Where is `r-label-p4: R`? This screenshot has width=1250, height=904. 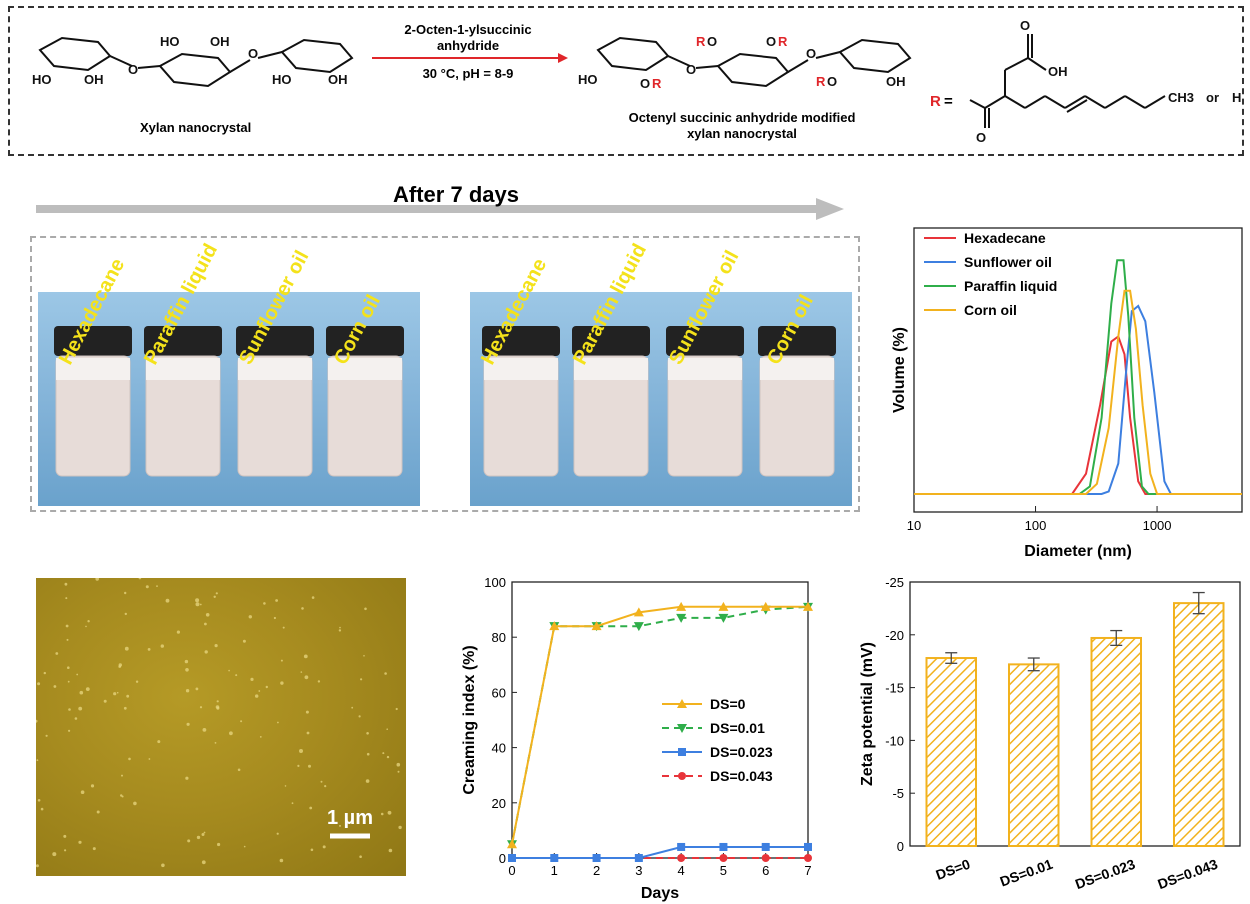
r-label-p4: R is located at coordinates (821, 81).